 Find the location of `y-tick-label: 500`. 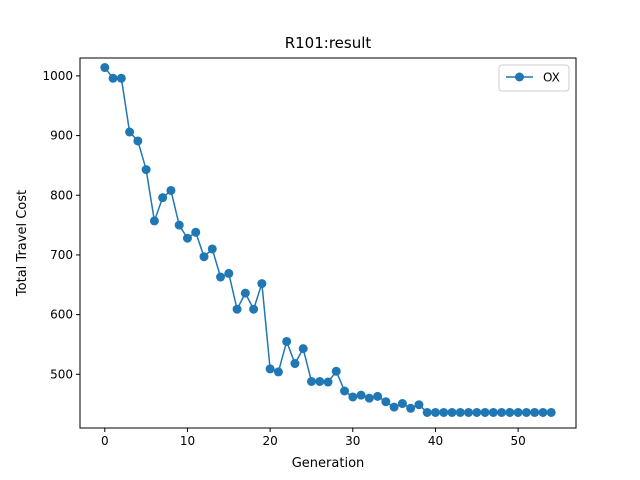

y-tick-label: 500 is located at coordinates (61, 374).